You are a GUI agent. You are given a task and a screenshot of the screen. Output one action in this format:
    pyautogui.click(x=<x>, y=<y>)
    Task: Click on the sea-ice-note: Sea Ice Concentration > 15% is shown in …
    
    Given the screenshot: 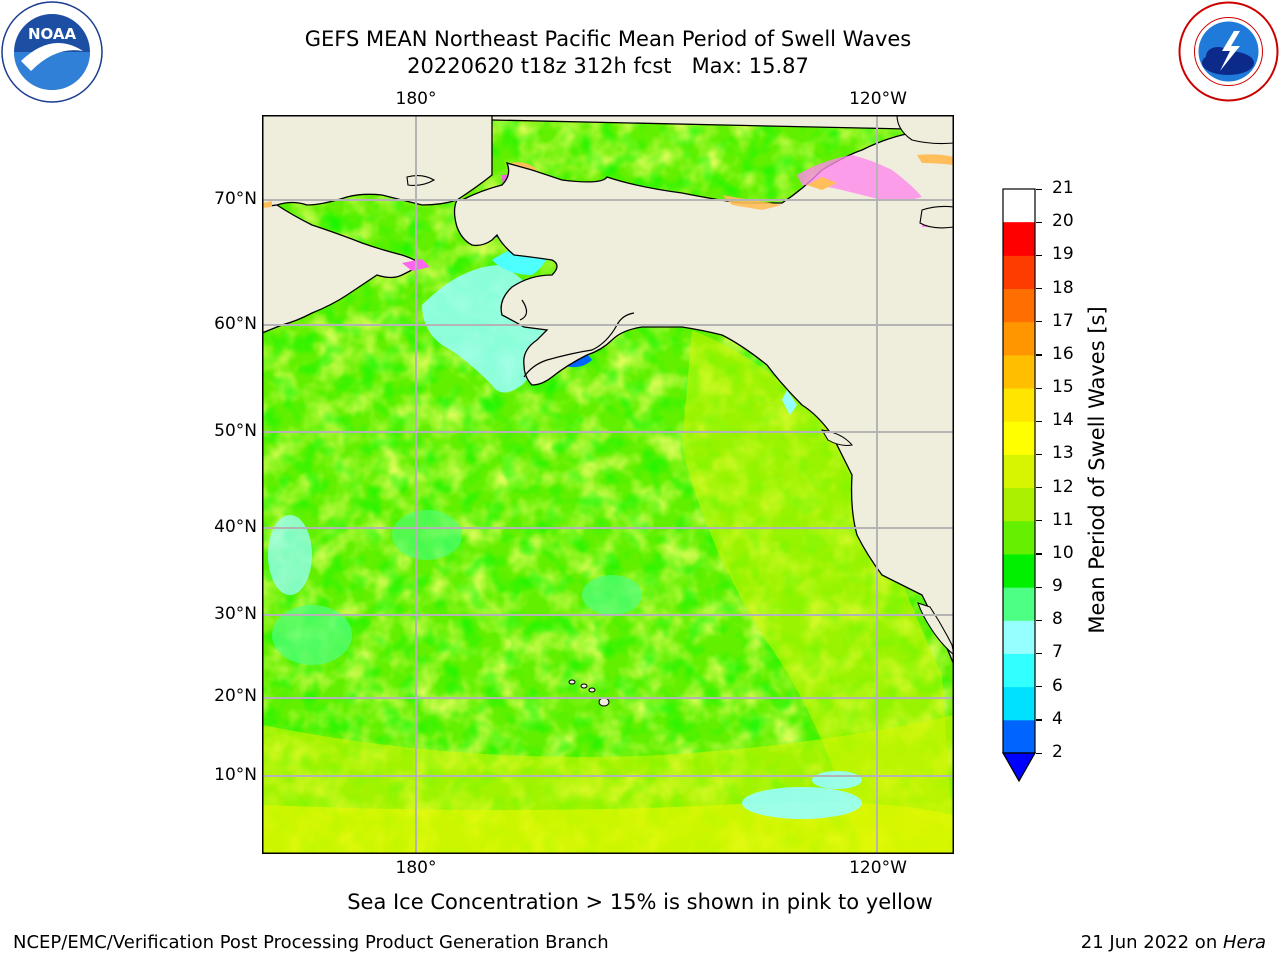 What is the action you would take?
    pyautogui.click(x=640, y=902)
    